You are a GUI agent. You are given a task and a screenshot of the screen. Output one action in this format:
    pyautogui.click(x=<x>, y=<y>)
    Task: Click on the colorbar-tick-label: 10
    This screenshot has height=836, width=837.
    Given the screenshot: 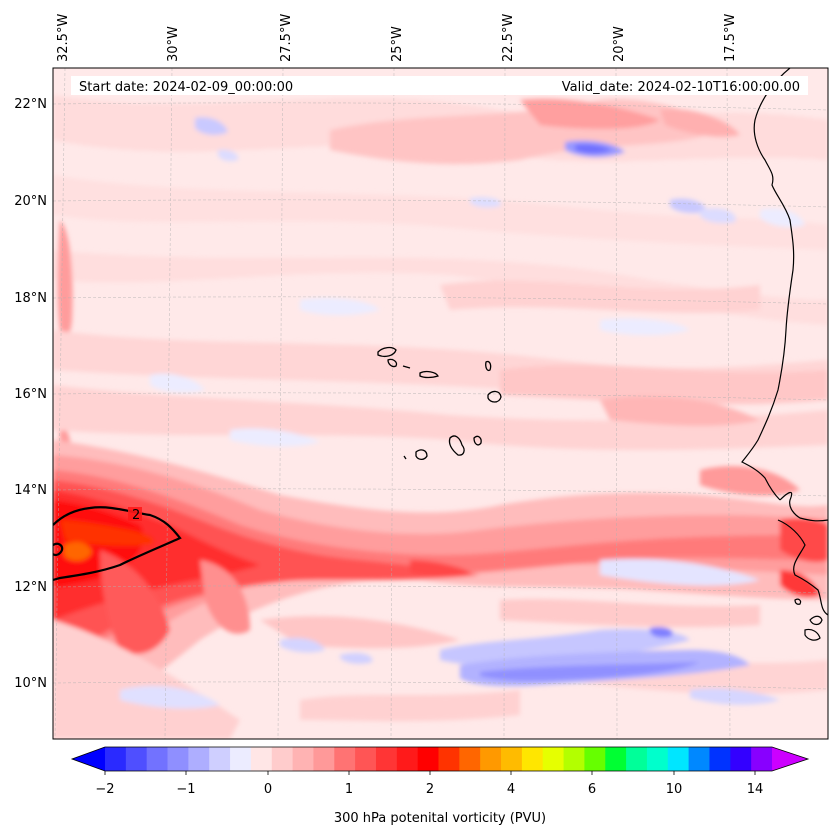 What is the action you would take?
    pyautogui.click(x=674, y=789)
    